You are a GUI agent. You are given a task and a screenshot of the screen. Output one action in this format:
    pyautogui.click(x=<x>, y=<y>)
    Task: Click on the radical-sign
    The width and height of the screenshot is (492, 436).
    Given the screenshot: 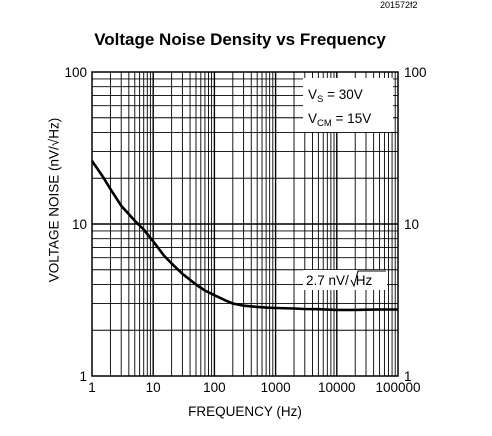 What is the action you would take?
    pyautogui.click(x=368, y=279)
    